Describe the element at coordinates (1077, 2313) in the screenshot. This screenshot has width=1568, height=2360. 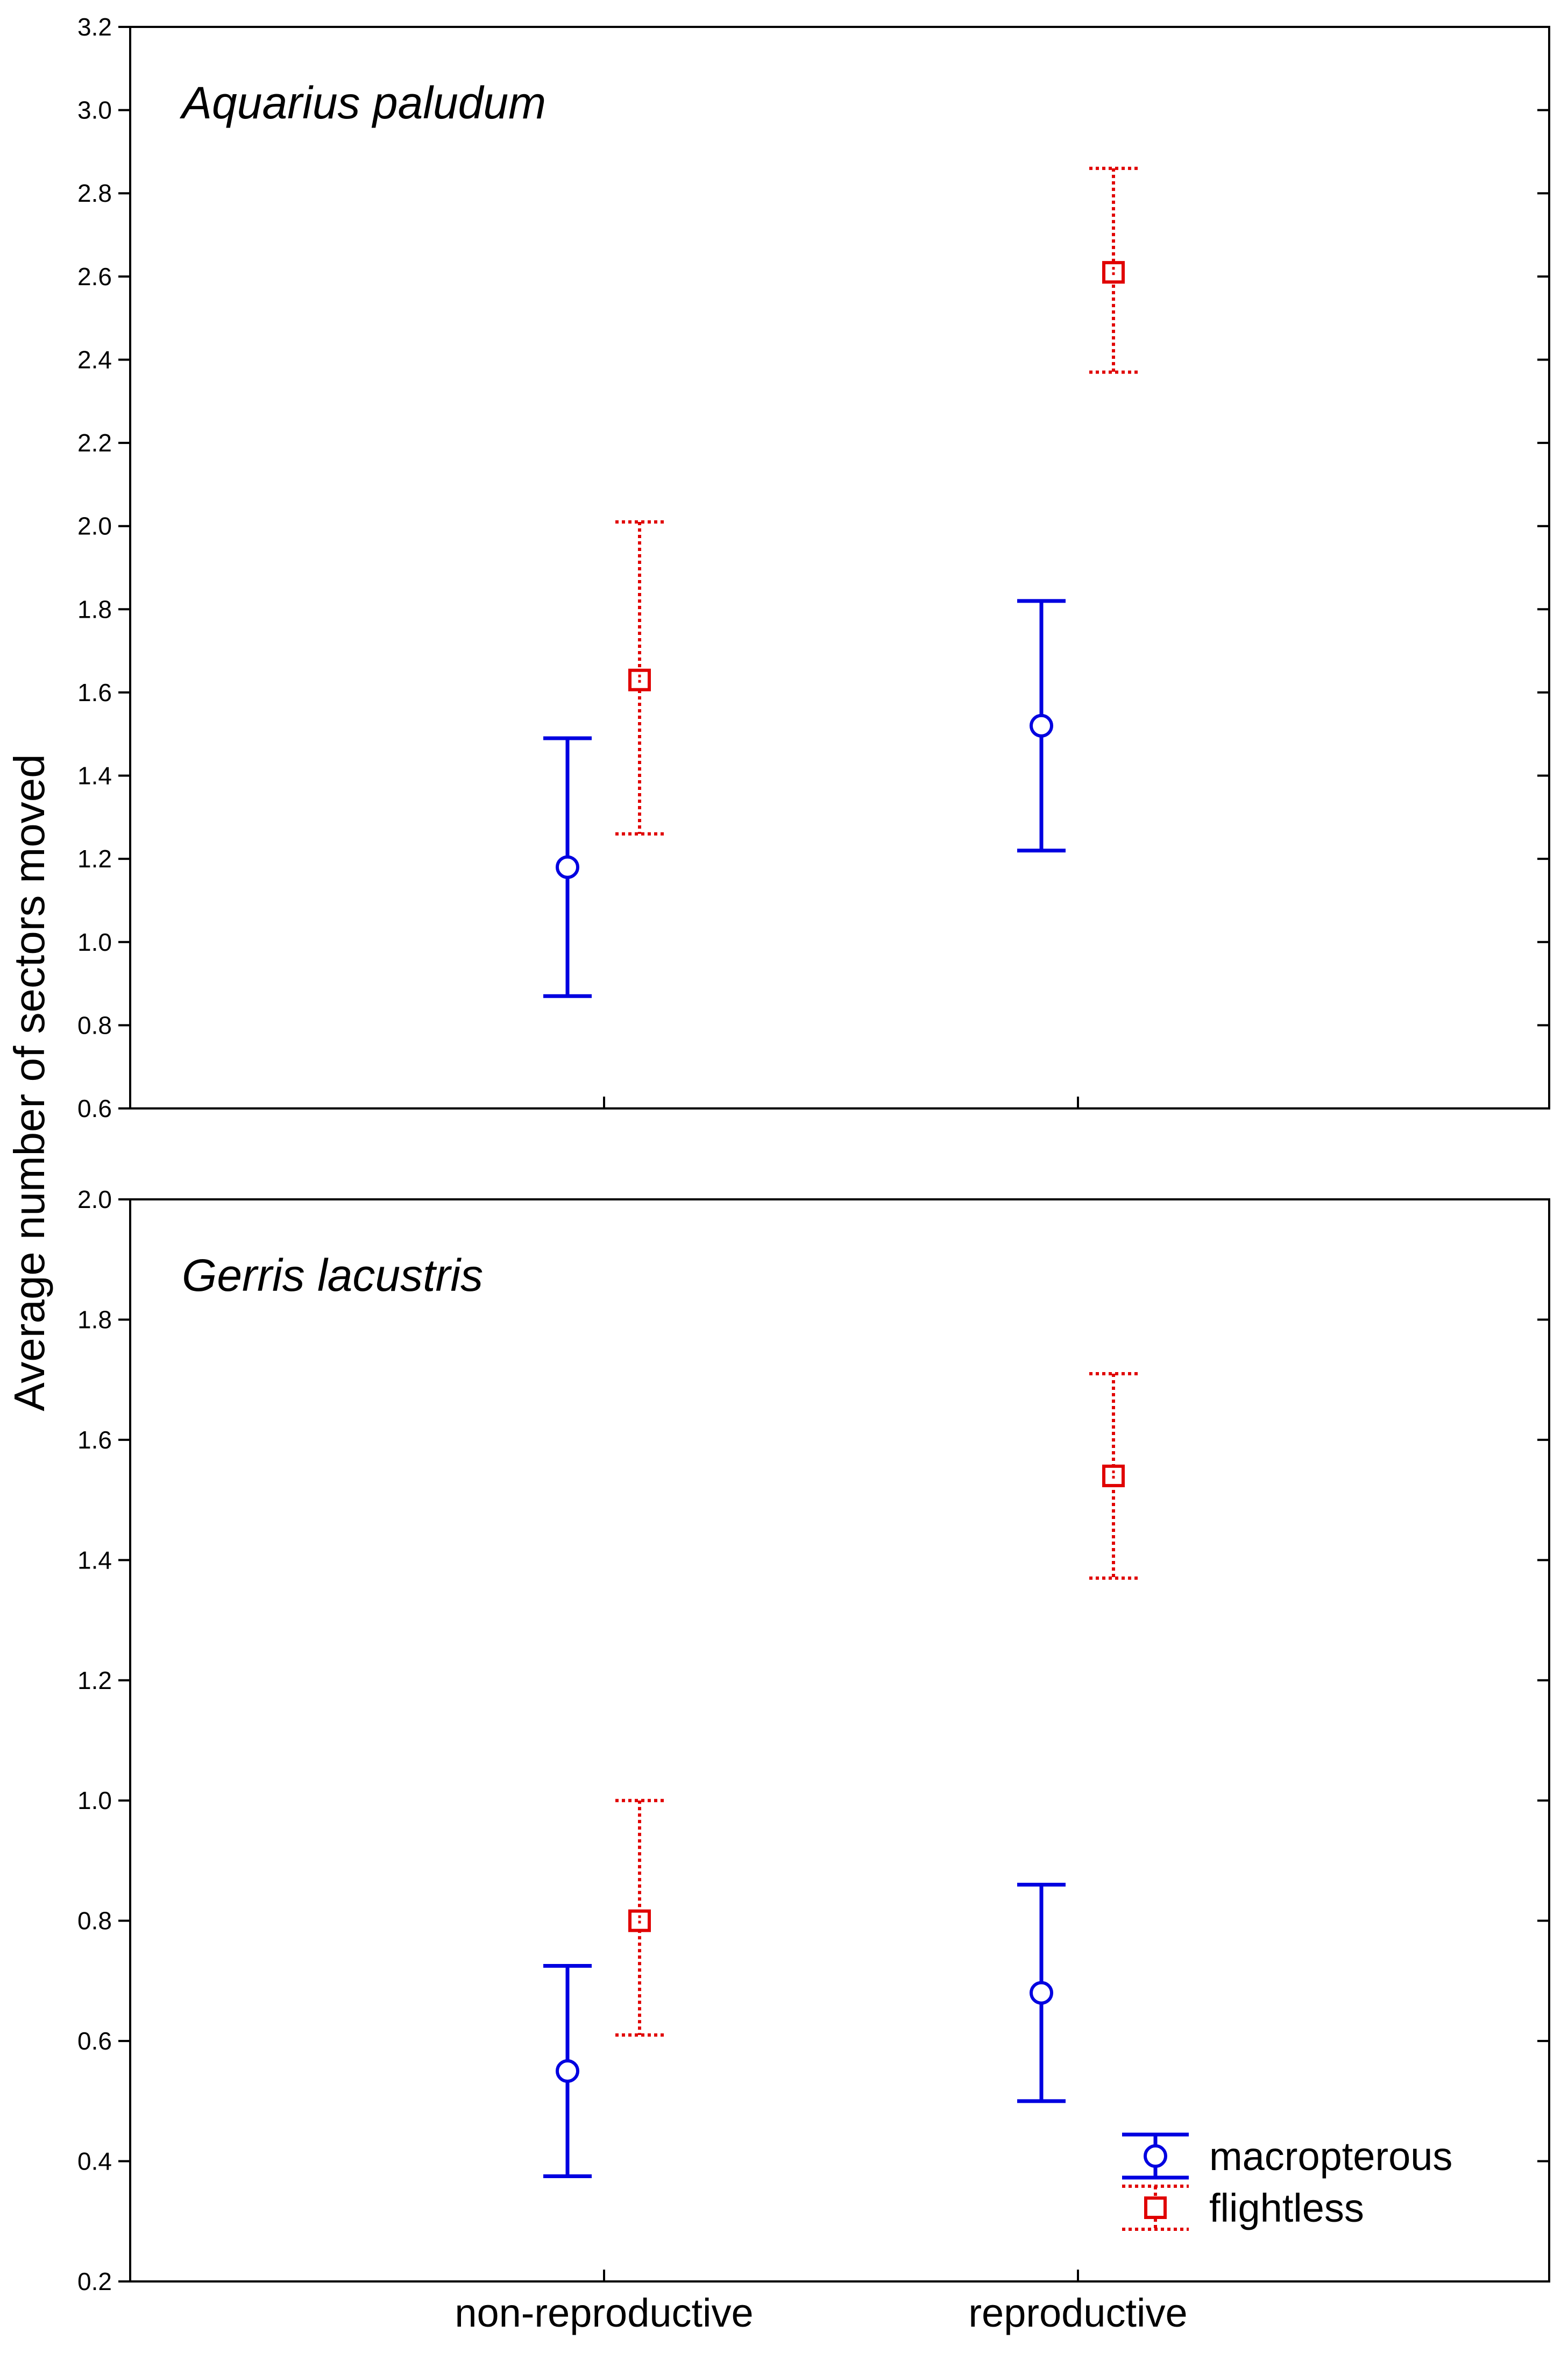
I see `x-tick-label-reproductive: reproductive` at that location.